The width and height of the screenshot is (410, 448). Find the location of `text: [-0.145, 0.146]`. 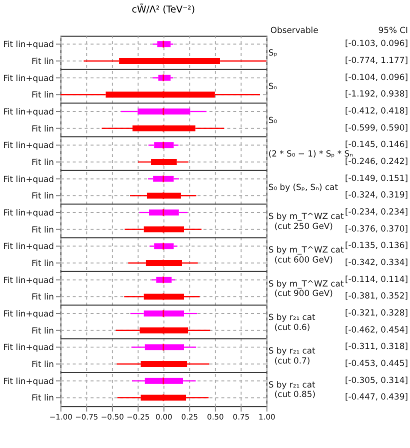

text: [-0.145, 0.146] is located at coordinates (376, 144).